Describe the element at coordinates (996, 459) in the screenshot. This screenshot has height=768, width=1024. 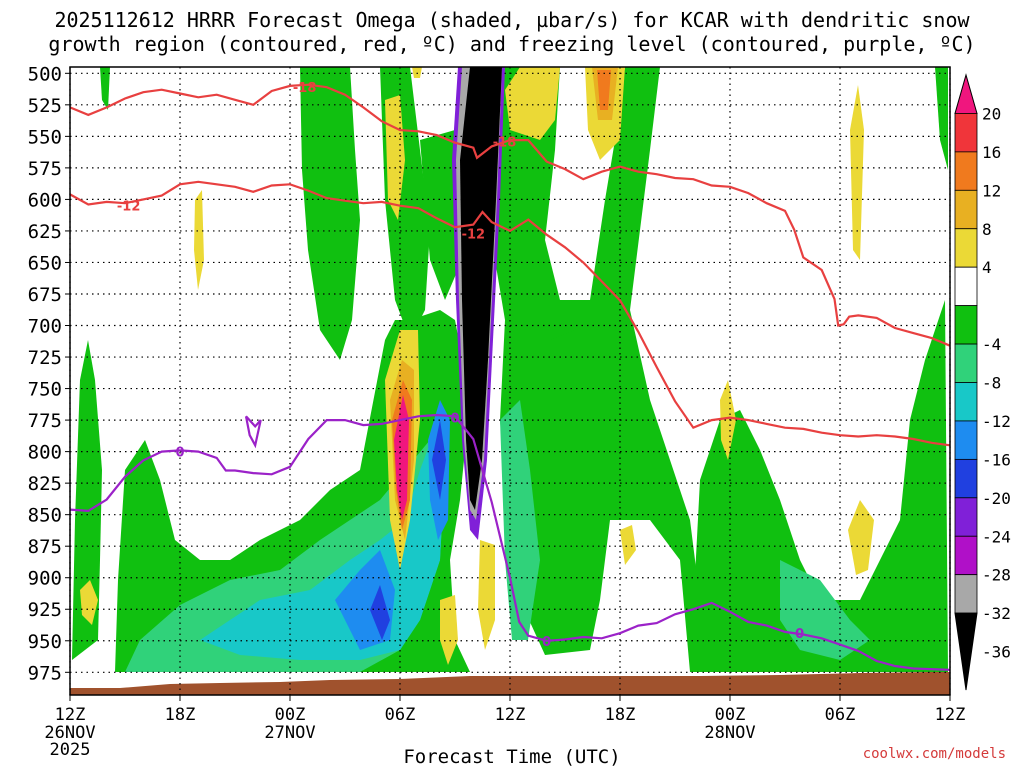
I see `colorbar-label: -16` at that location.